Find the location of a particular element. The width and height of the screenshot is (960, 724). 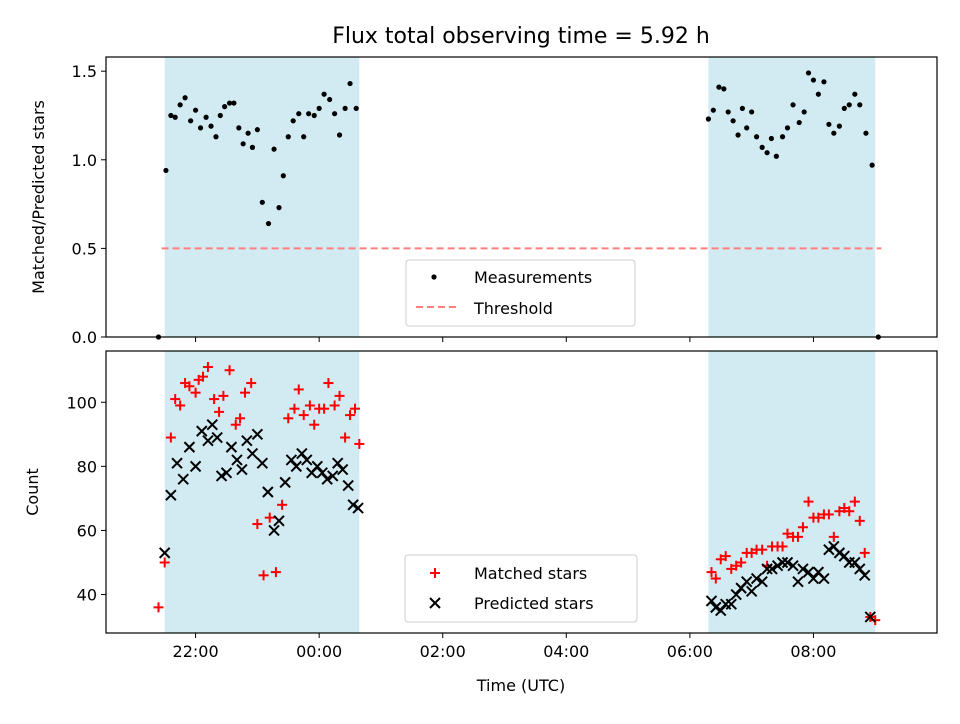

legend-box is located at coordinates (521, 588).